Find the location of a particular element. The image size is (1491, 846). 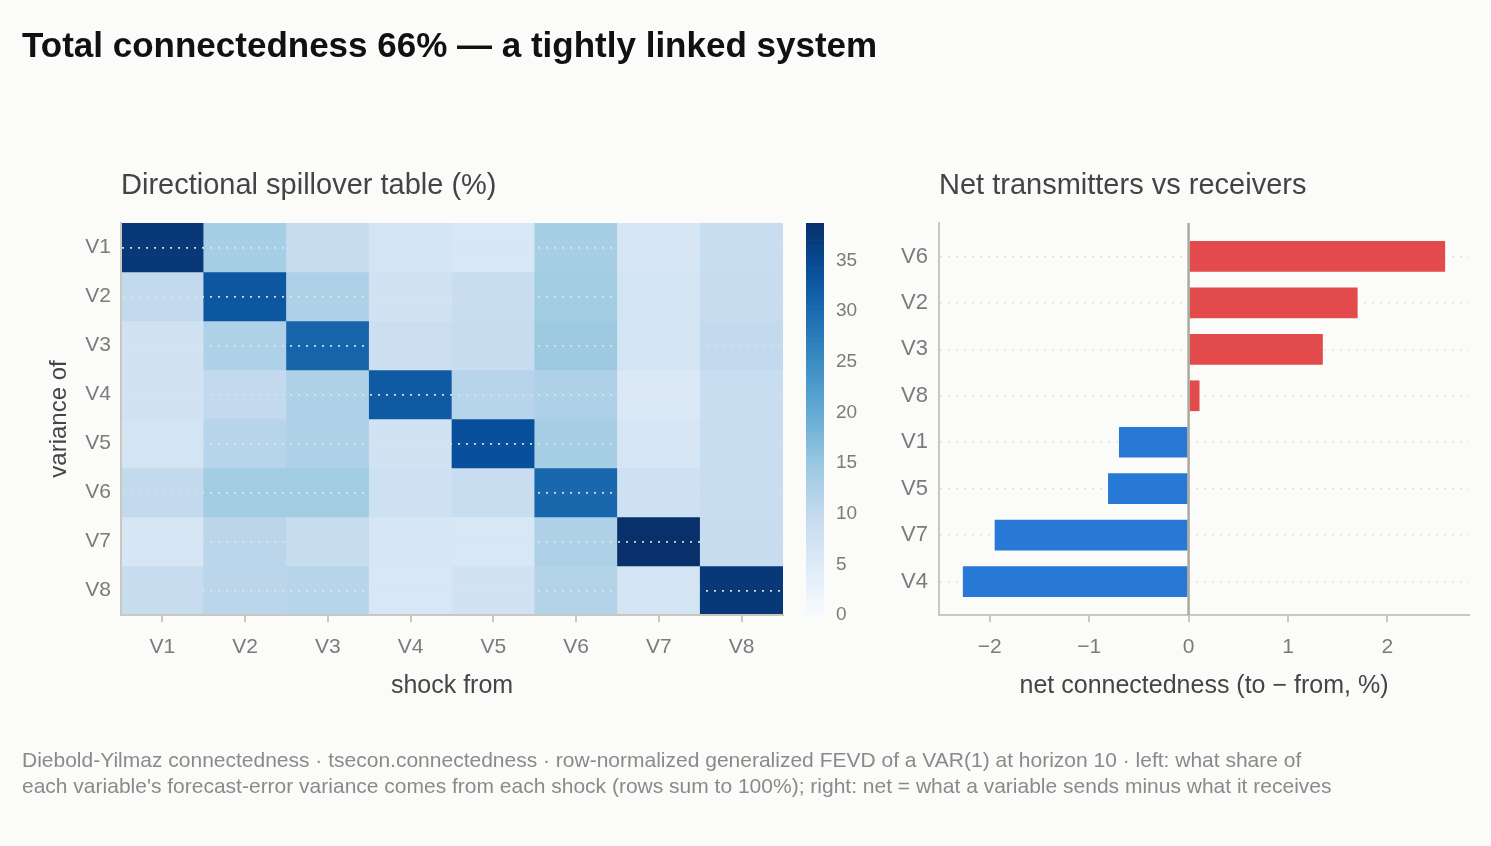

x-tick-label: V2 is located at coordinates (245, 646).